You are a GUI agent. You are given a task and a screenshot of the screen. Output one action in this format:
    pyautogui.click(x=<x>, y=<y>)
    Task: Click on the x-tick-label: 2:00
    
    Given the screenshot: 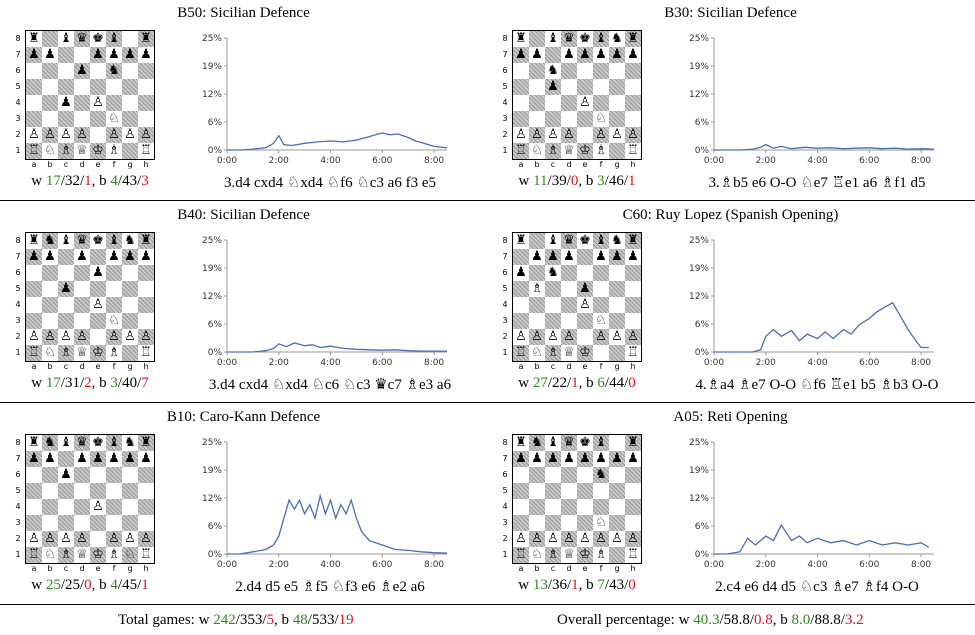 What is the action you would take?
    pyautogui.click(x=766, y=565)
    